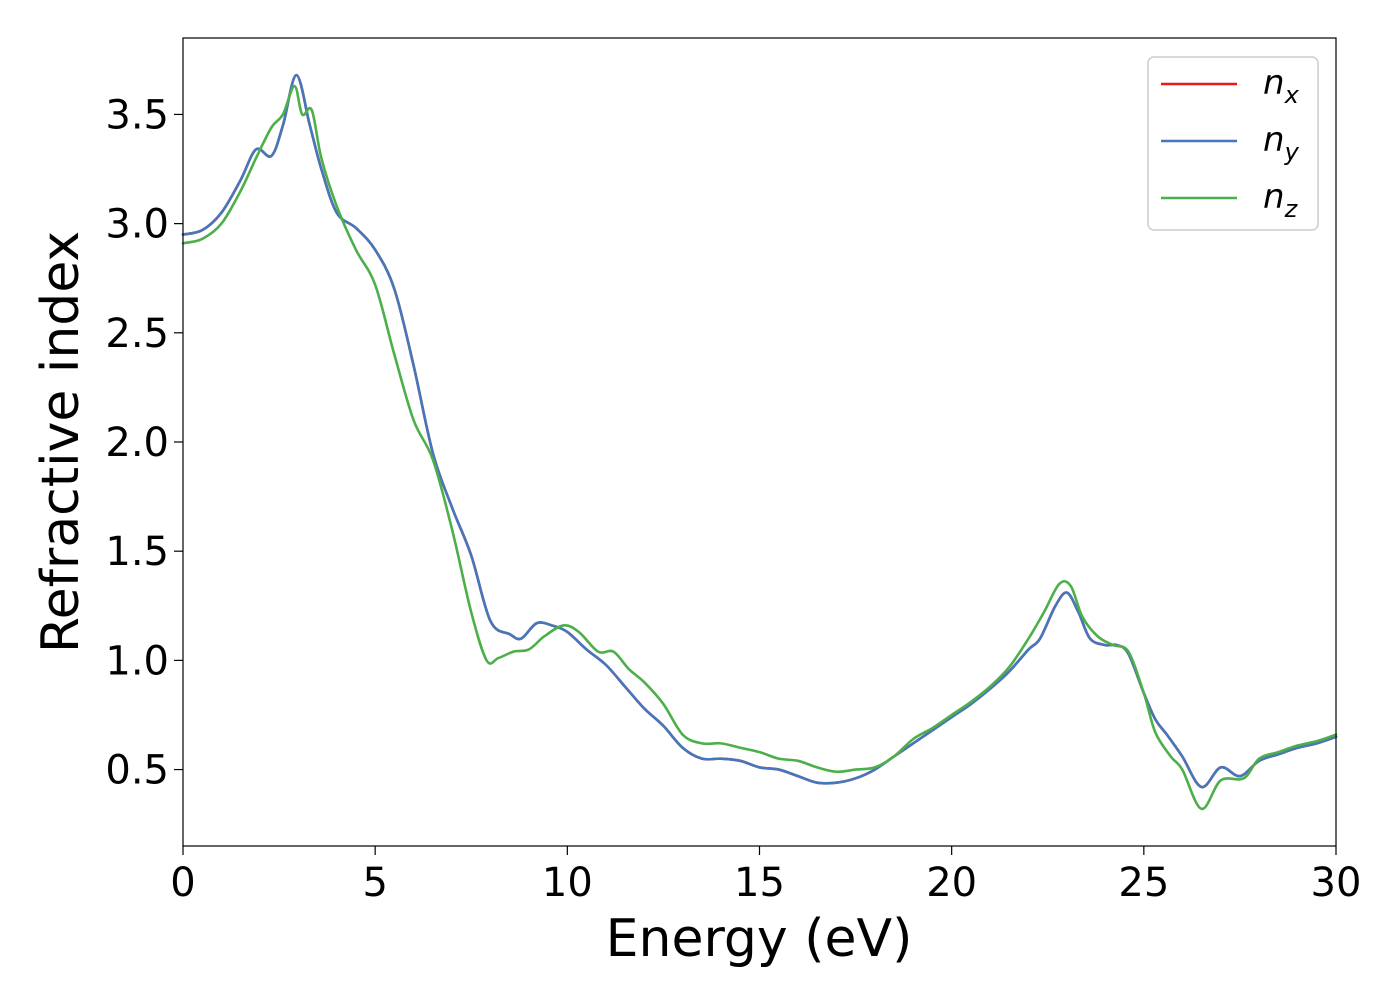 This screenshot has width=1400, height=1000. Describe the element at coordinates (137, 115) in the screenshot. I see `y-tick-label: 3.5` at that location.